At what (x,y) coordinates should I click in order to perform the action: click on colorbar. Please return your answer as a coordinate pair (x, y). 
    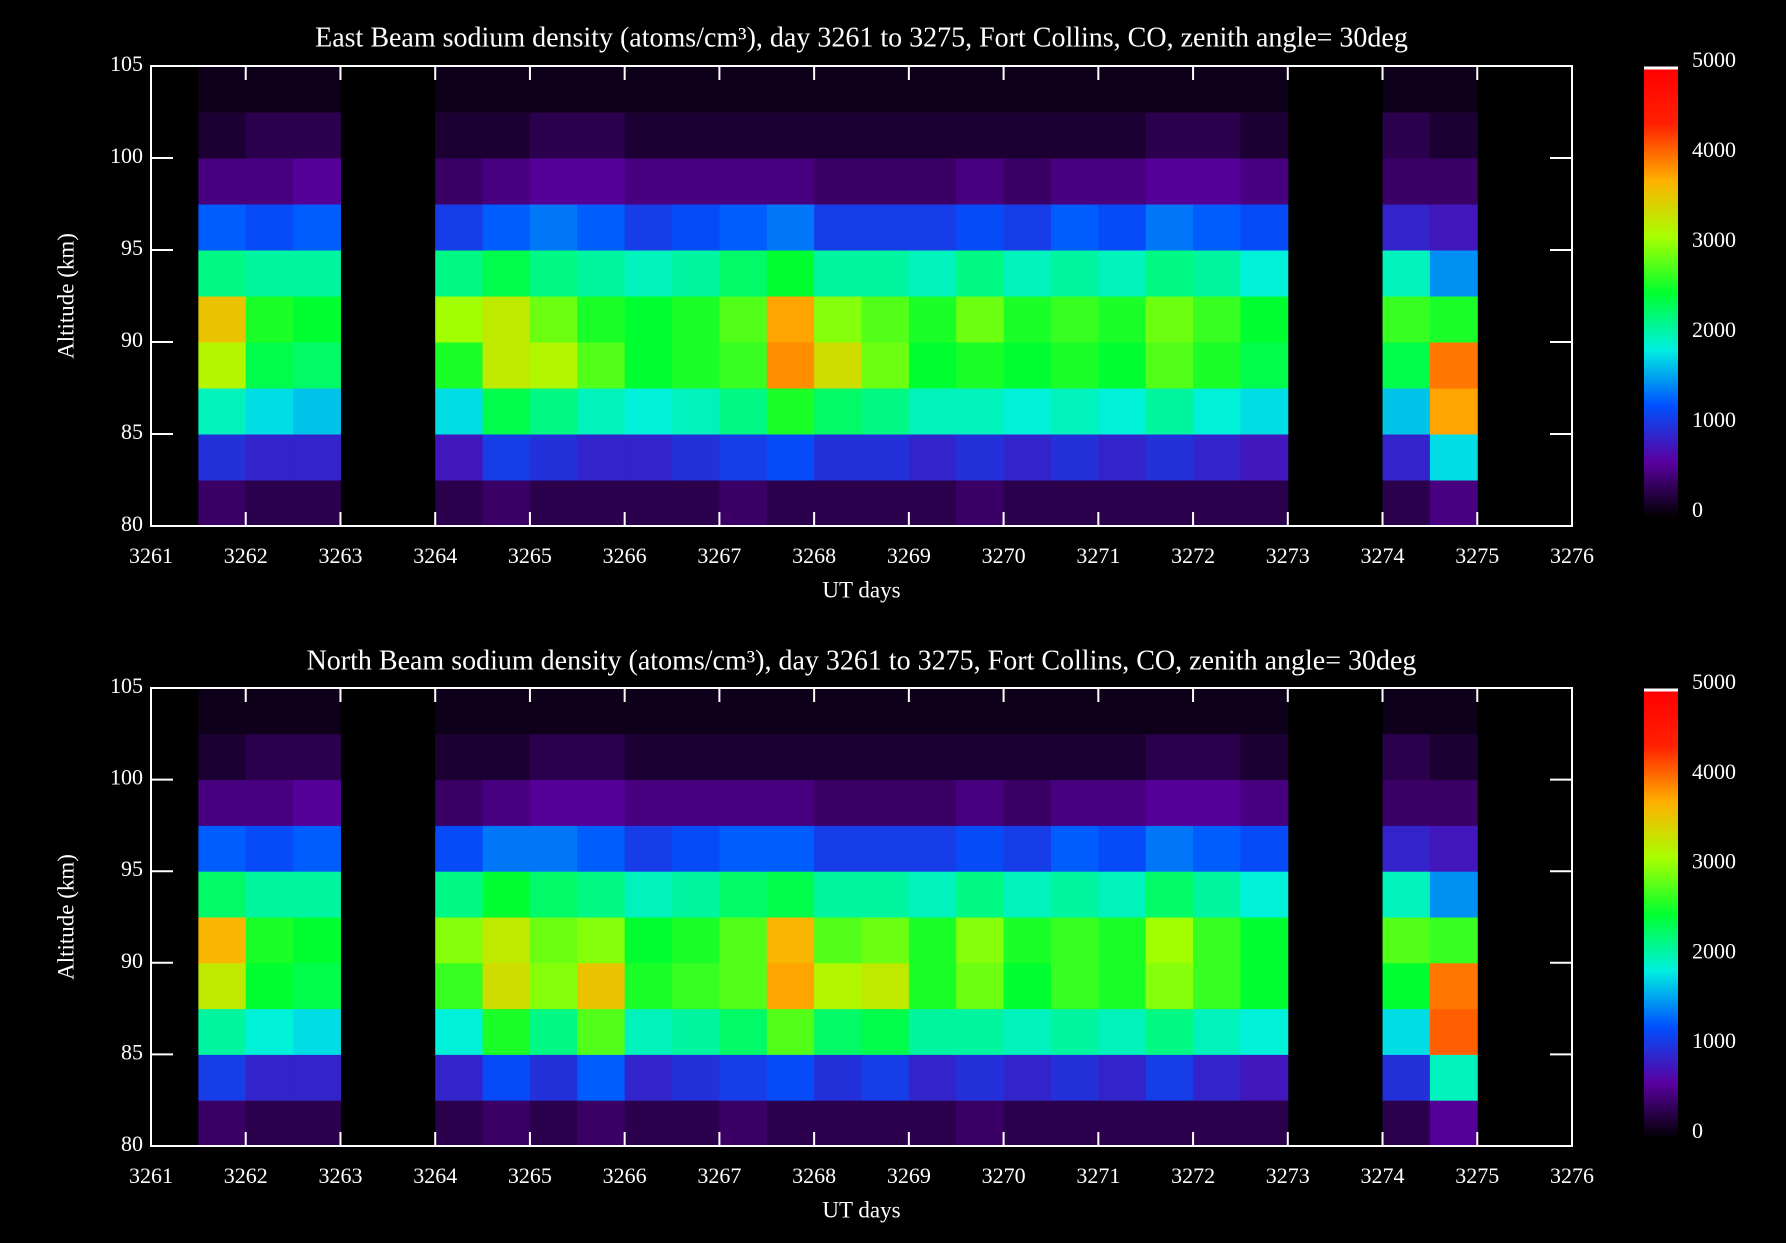
    Looking at the image, I should click on (1661, 293).